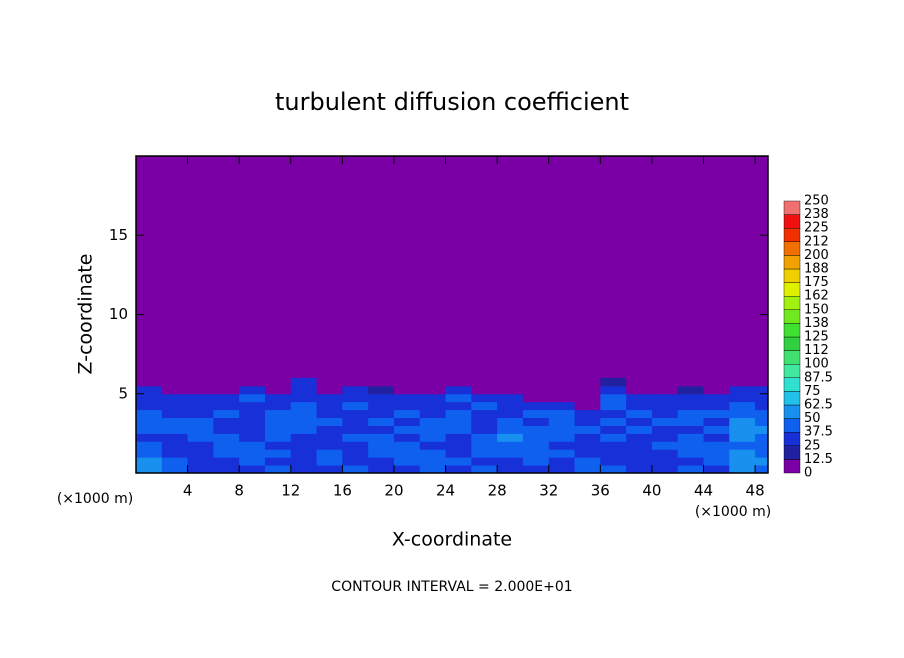  Describe the element at coordinates (86, 314) in the screenshot. I see `y-axis-label: Z-coordinate` at that location.